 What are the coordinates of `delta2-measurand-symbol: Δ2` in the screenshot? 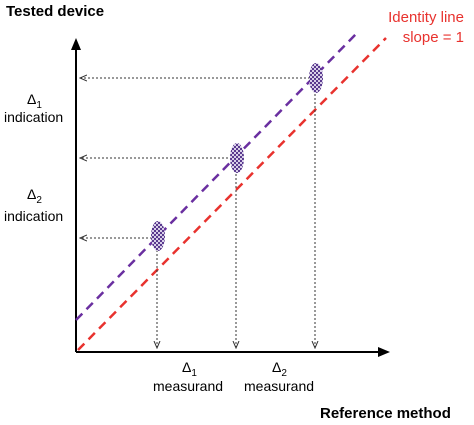 It's located at (279, 369).